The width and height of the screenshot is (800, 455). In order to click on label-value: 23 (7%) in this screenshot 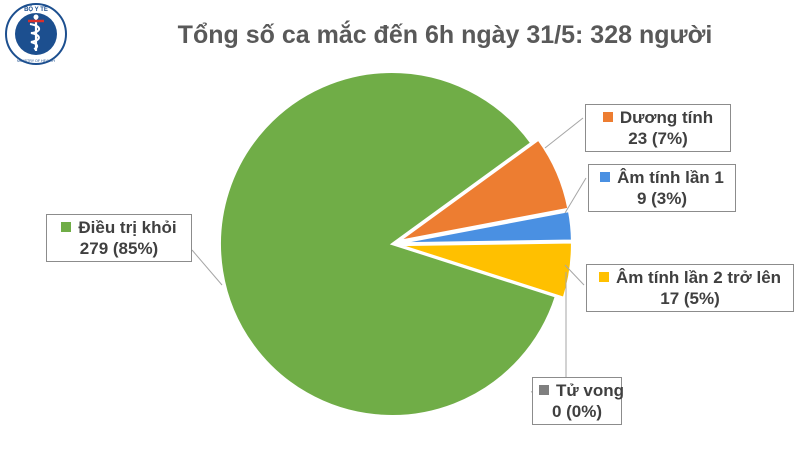, I will do `click(658, 138)`.